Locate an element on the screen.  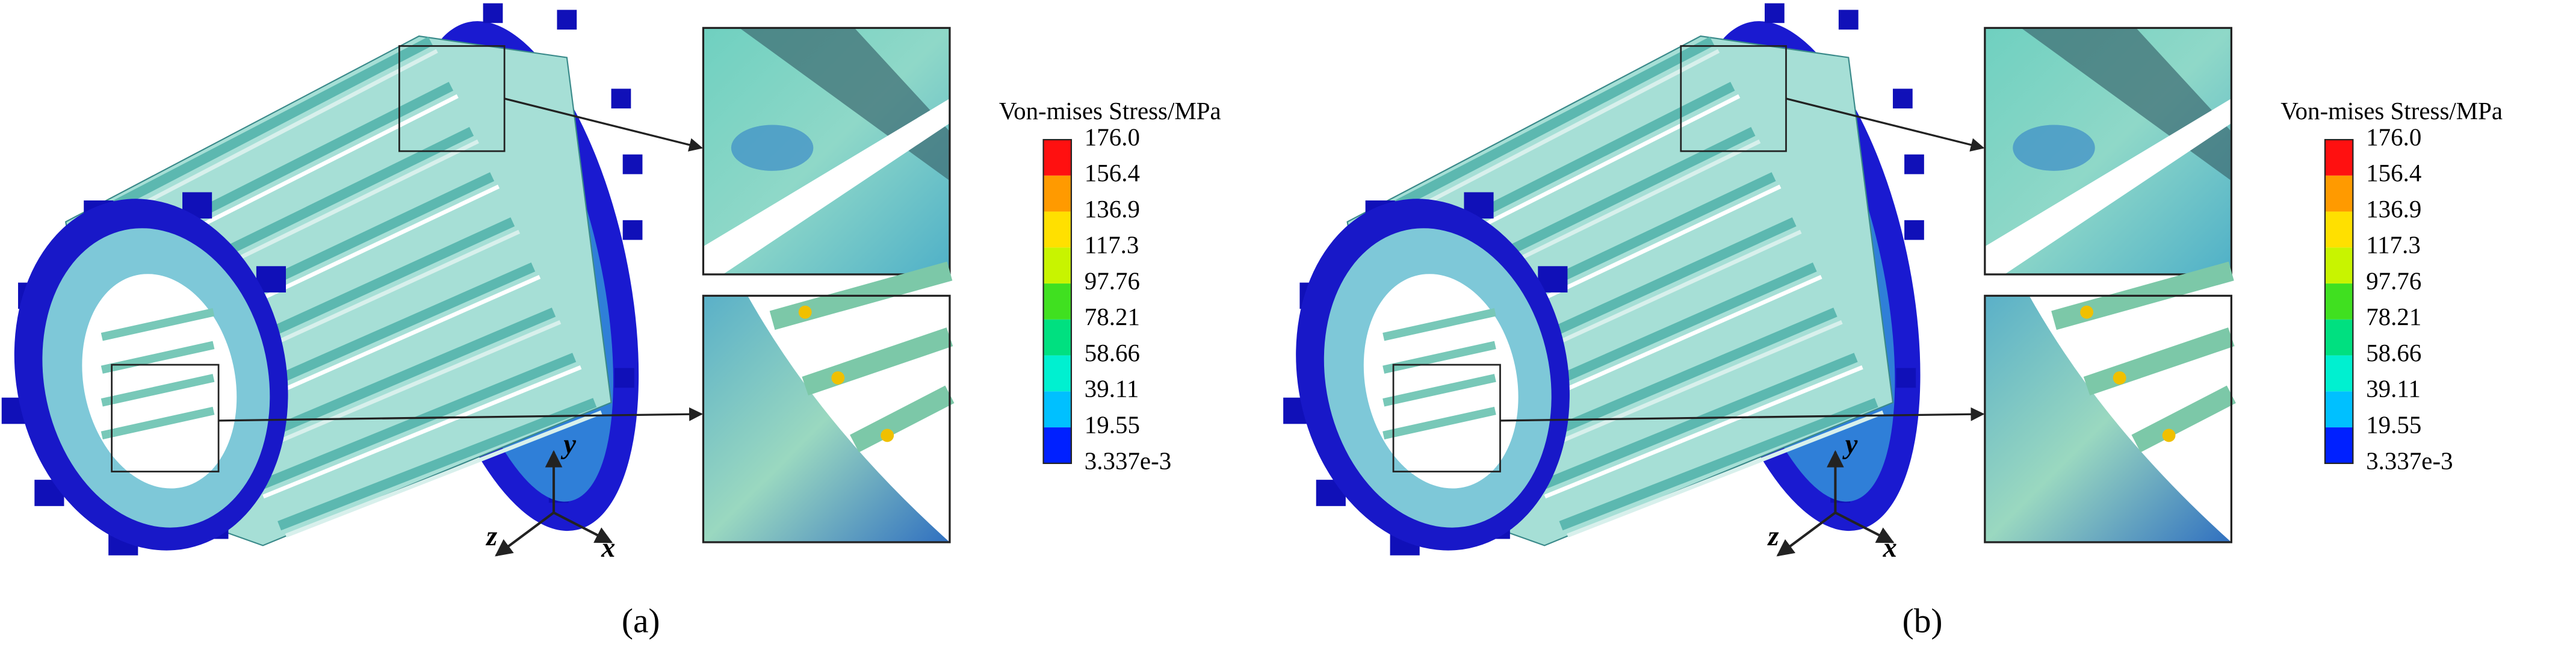
legend-label: 117.3 is located at coordinates (2394, 246).